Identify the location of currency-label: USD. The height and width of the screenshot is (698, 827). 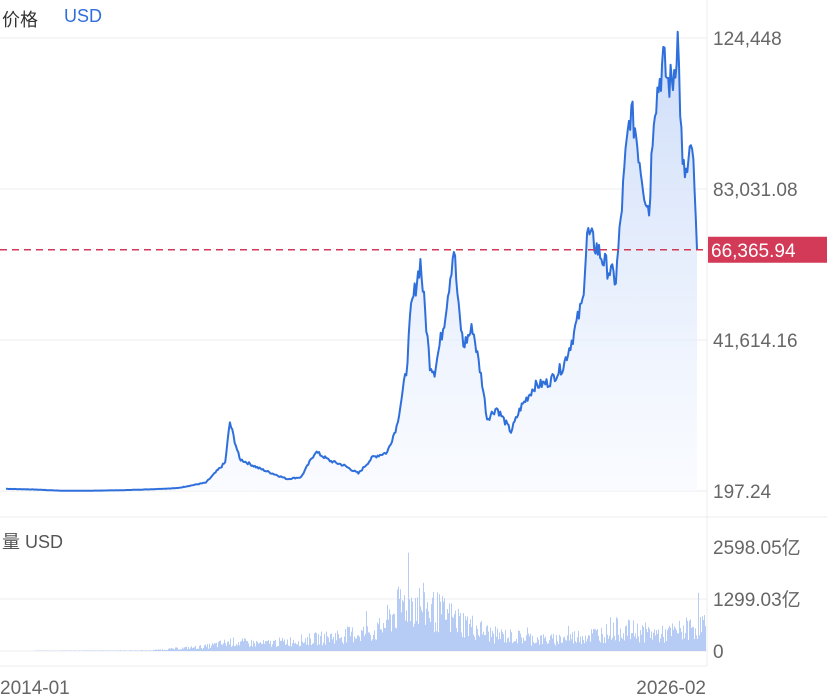
(83, 16).